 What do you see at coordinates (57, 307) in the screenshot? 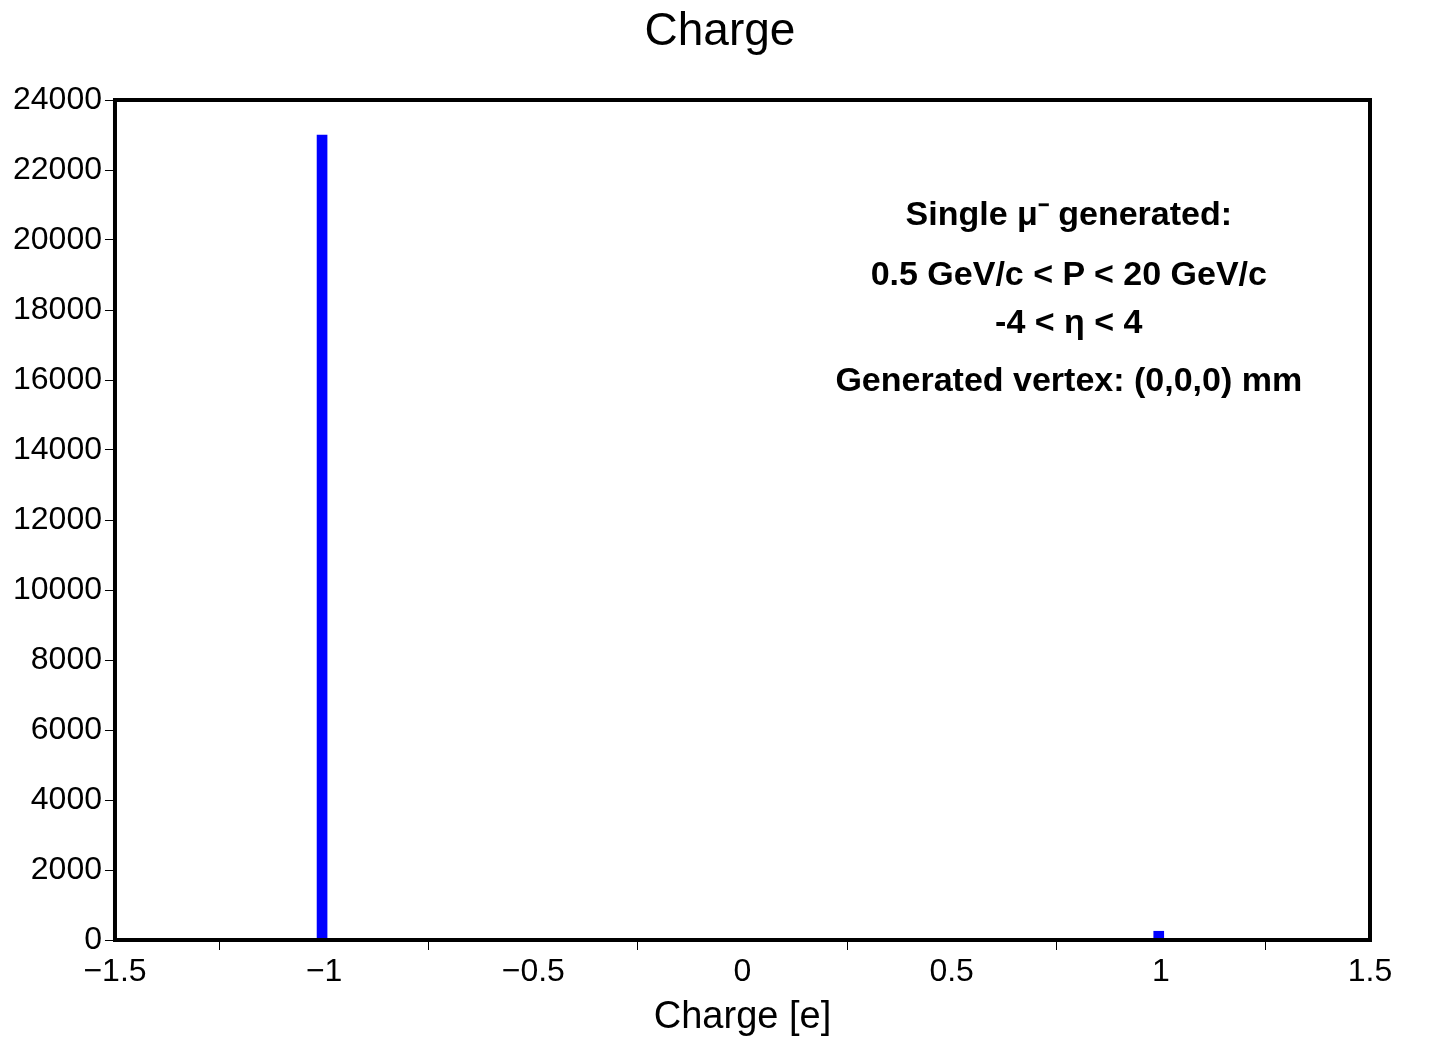
I see `y-tick-label: 18000` at bounding box center [57, 307].